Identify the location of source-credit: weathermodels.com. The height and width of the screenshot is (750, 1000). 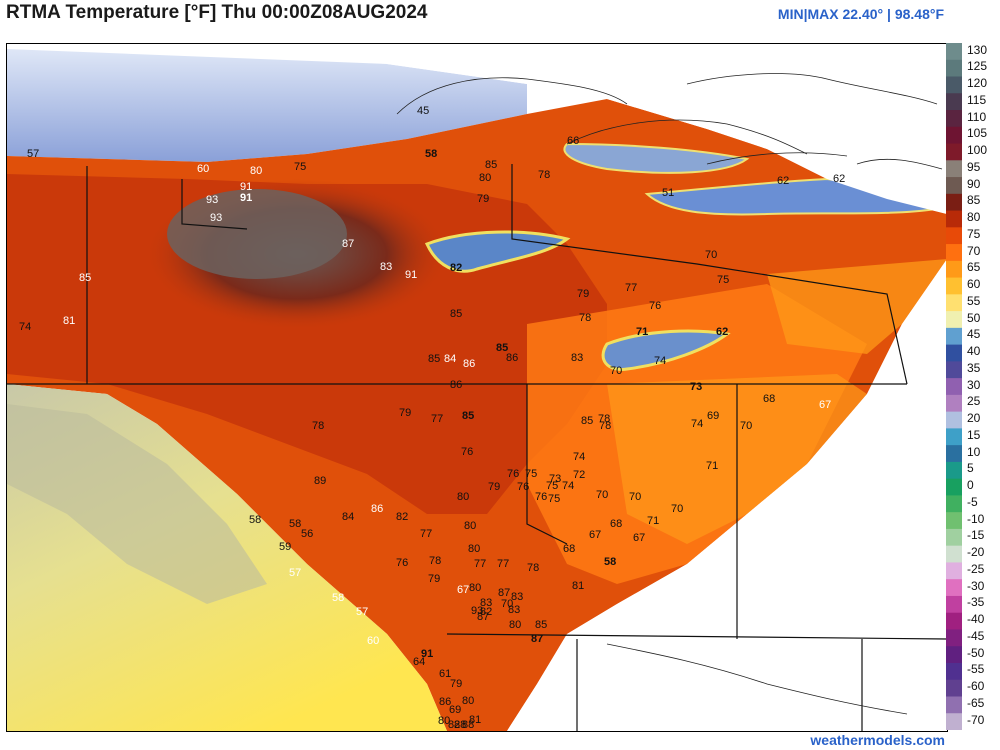
(877, 740).